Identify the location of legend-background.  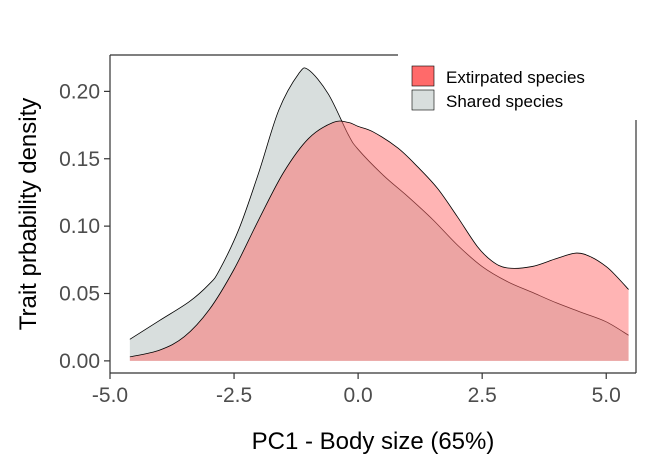
(518, 87).